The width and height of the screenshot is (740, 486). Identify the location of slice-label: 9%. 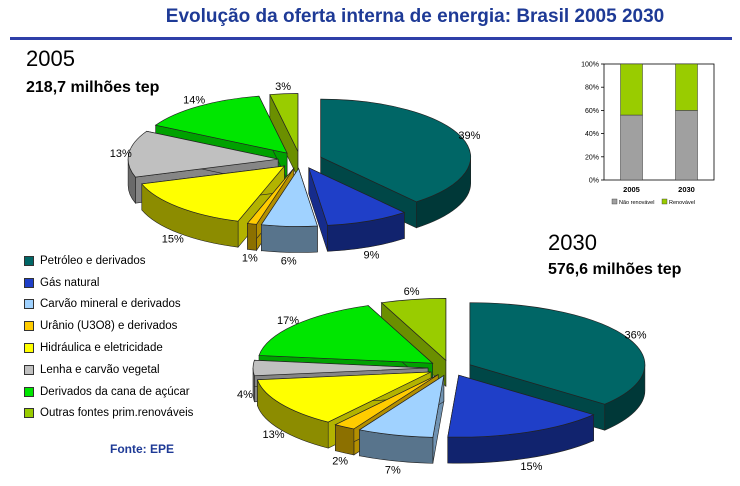
(372, 255).